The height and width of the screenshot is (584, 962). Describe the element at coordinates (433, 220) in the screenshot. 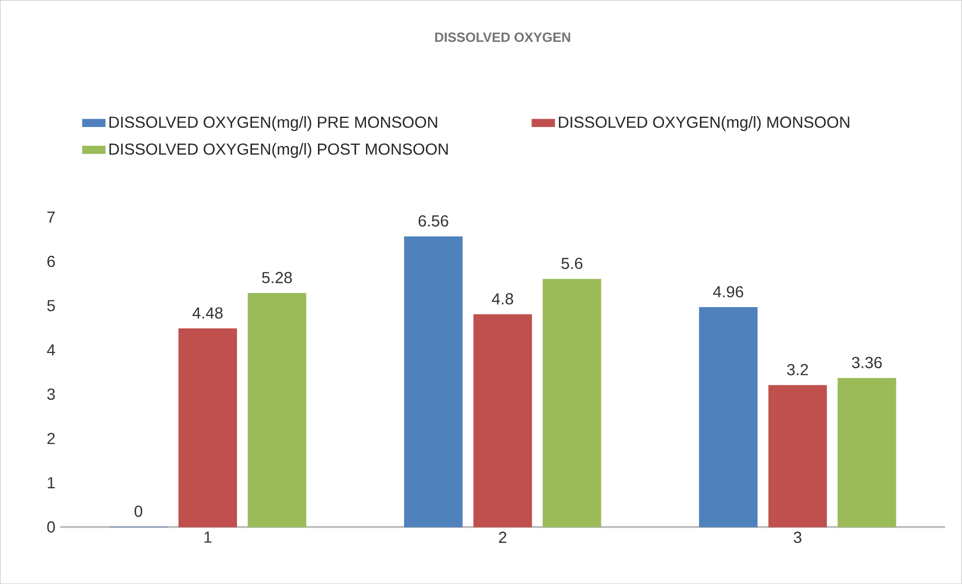

I see `data-label: 6.56` at that location.